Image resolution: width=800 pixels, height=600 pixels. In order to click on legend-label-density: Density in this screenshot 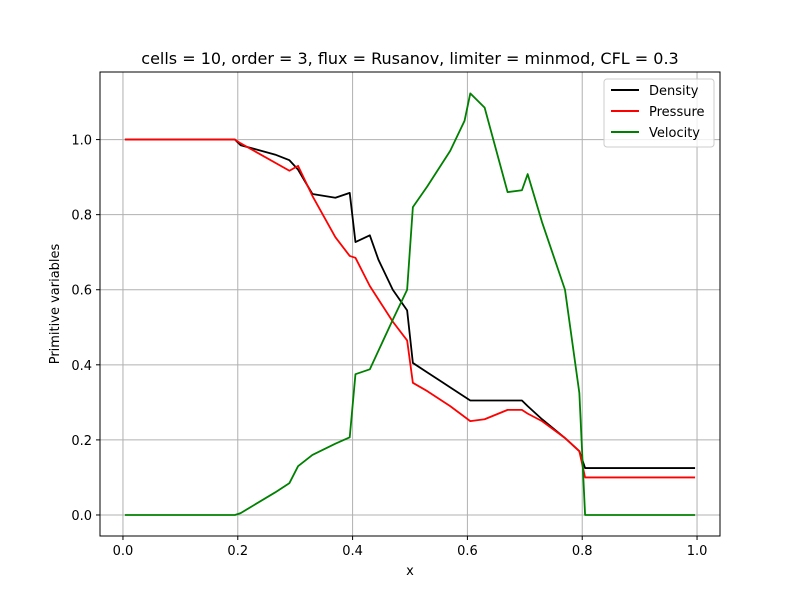, I will do `click(674, 91)`.